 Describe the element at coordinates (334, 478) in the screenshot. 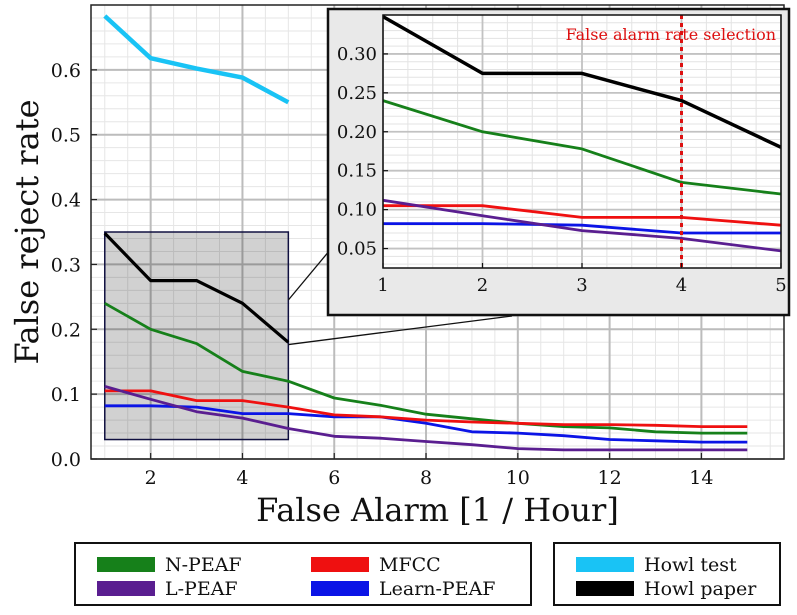

I see `x-tick-label: 6` at that location.